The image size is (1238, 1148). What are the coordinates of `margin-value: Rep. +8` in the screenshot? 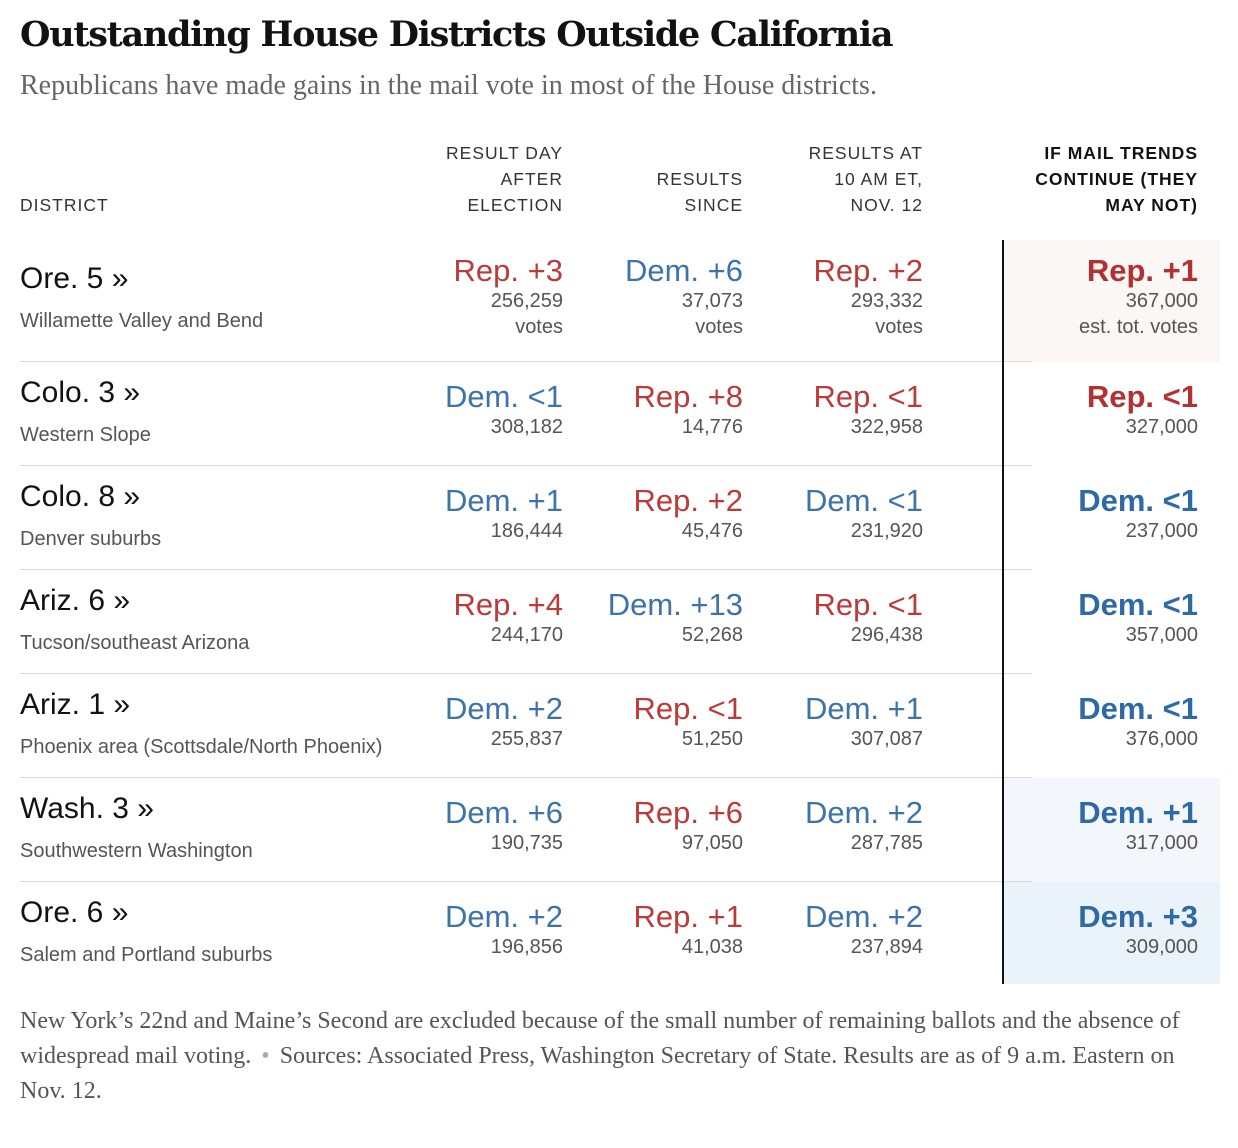 It's located at (688, 396).